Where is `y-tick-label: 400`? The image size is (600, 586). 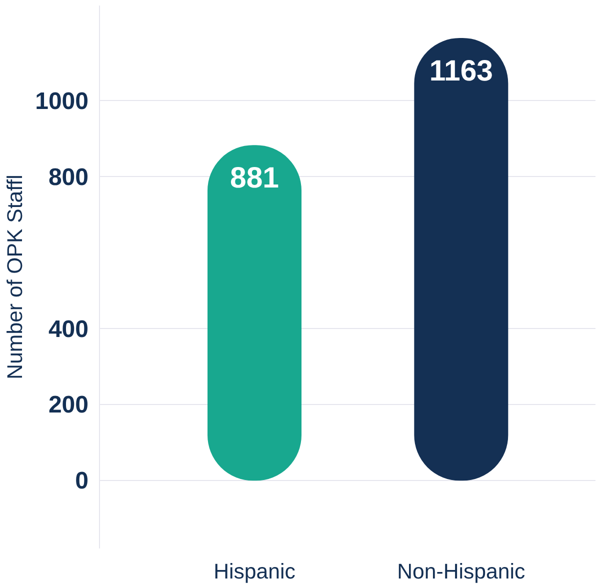 y-tick-label: 400 is located at coordinates (68, 329).